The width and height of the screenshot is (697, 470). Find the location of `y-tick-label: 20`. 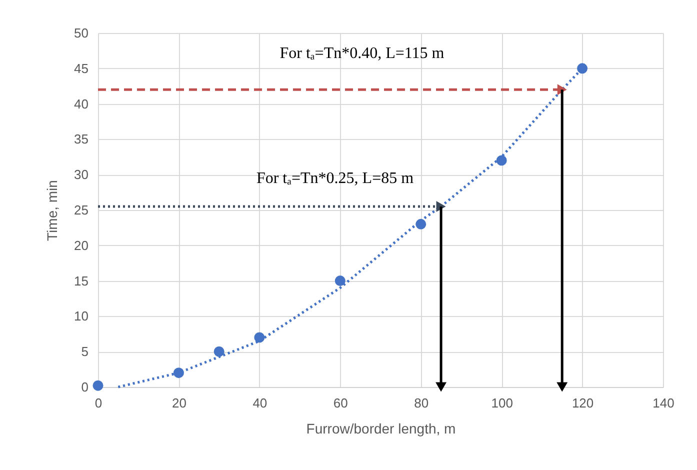

y-tick-label: 20 is located at coordinates (81, 245).